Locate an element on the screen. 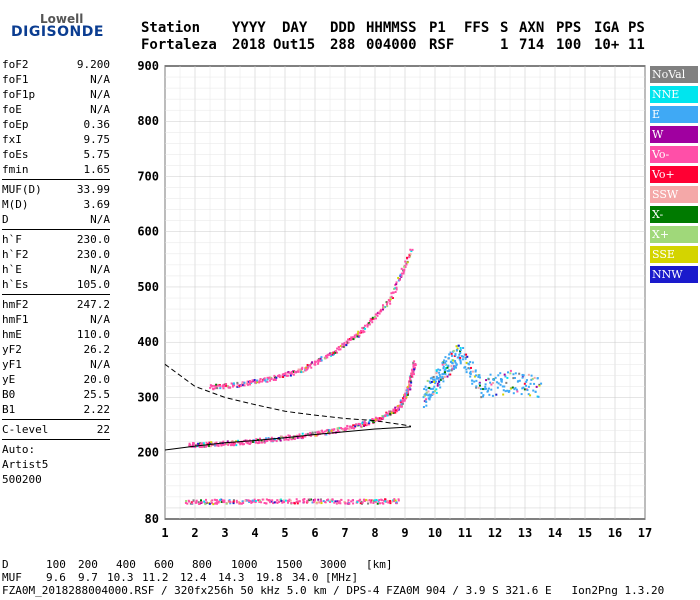 The height and width of the screenshot is (600, 700). param-label: foF1p is located at coordinates (19, 94).